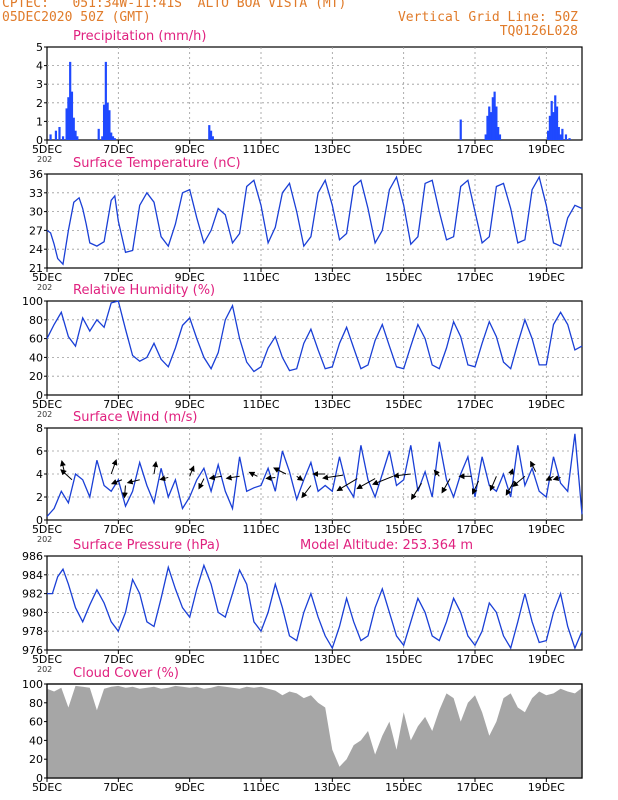 The height and width of the screenshot is (800, 618). What do you see at coordinates (32, 631) in the screenshot?
I see `y-tick-label: 978` at bounding box center [32, 631].